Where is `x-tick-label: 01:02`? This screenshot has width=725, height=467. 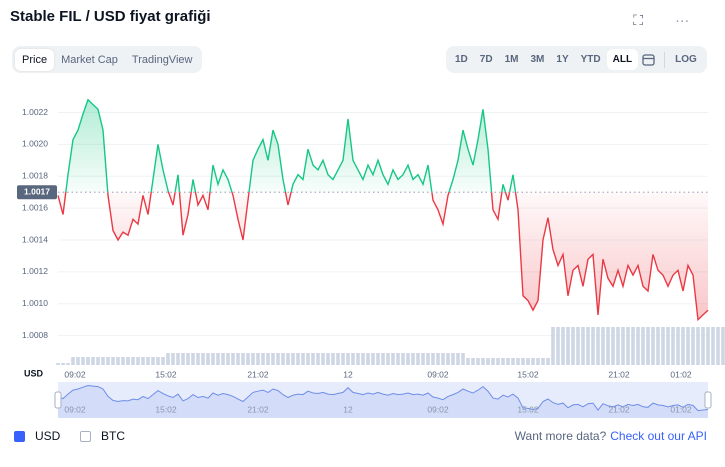 x-tick-label: 01:02 is located at coordinates (681, 374).